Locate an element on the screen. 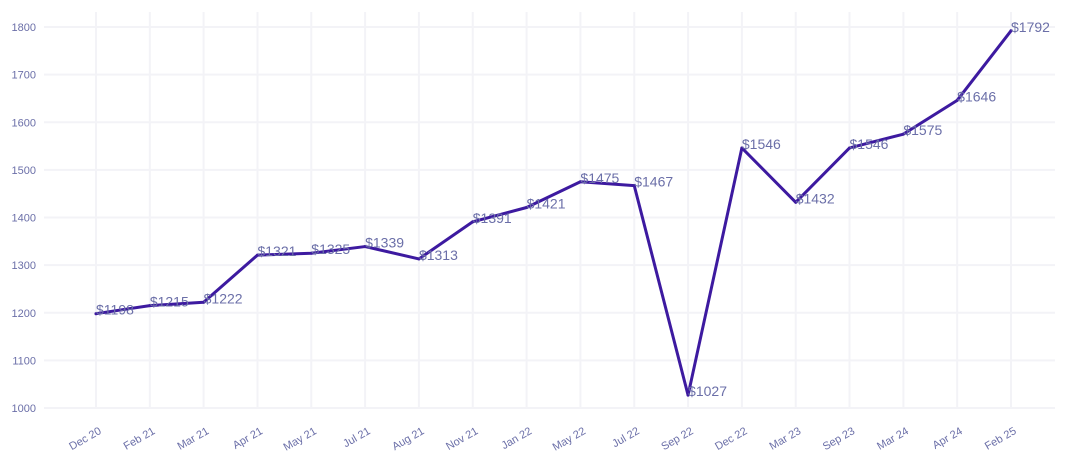 The image size is (1070, 465). x-tick-label: Mar 24 is located at coordinates (893, 439).